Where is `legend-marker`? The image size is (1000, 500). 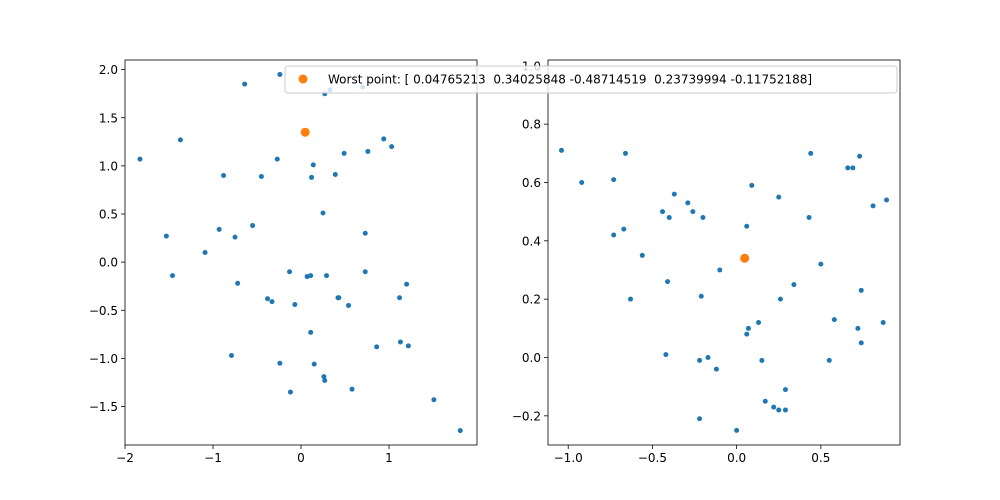 legend-marker is located at coordinates (303, 79).